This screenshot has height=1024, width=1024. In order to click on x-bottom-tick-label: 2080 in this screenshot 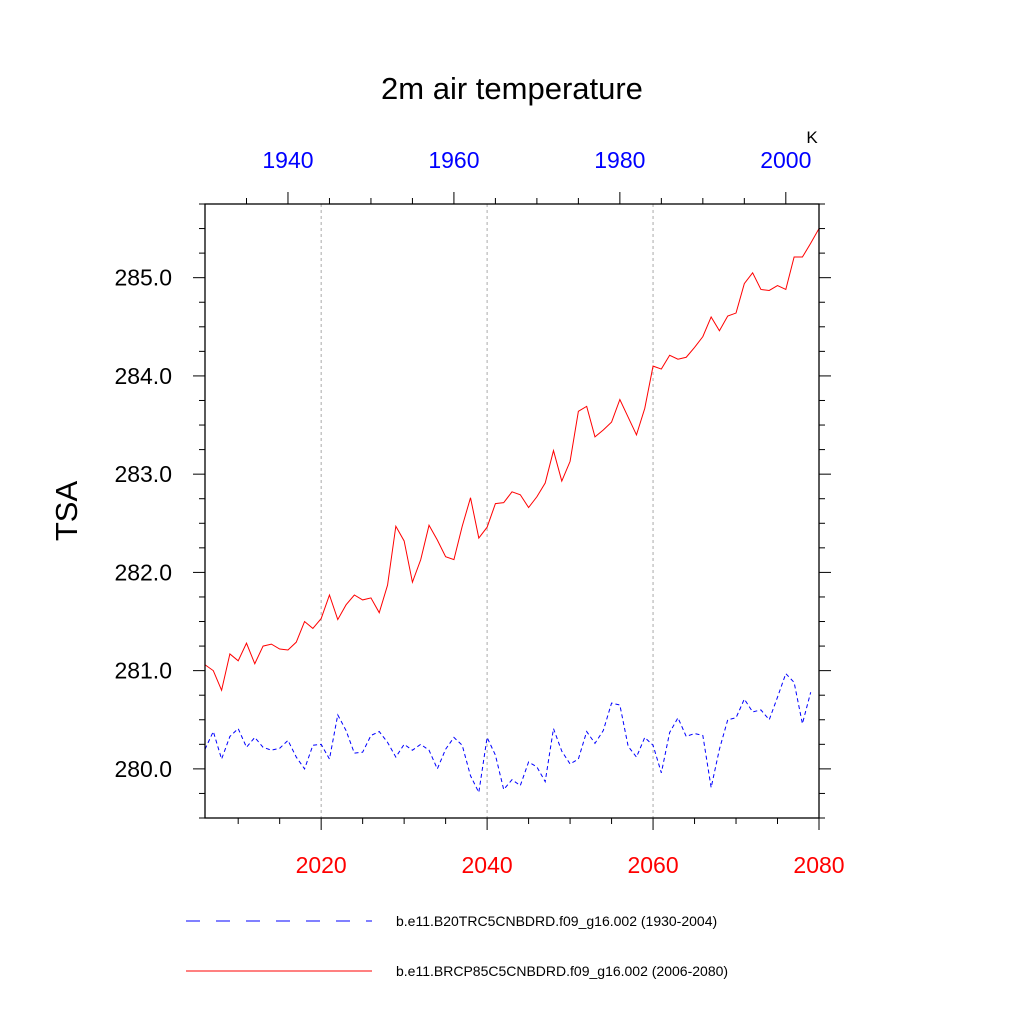, I will do `click(818, 865)`.